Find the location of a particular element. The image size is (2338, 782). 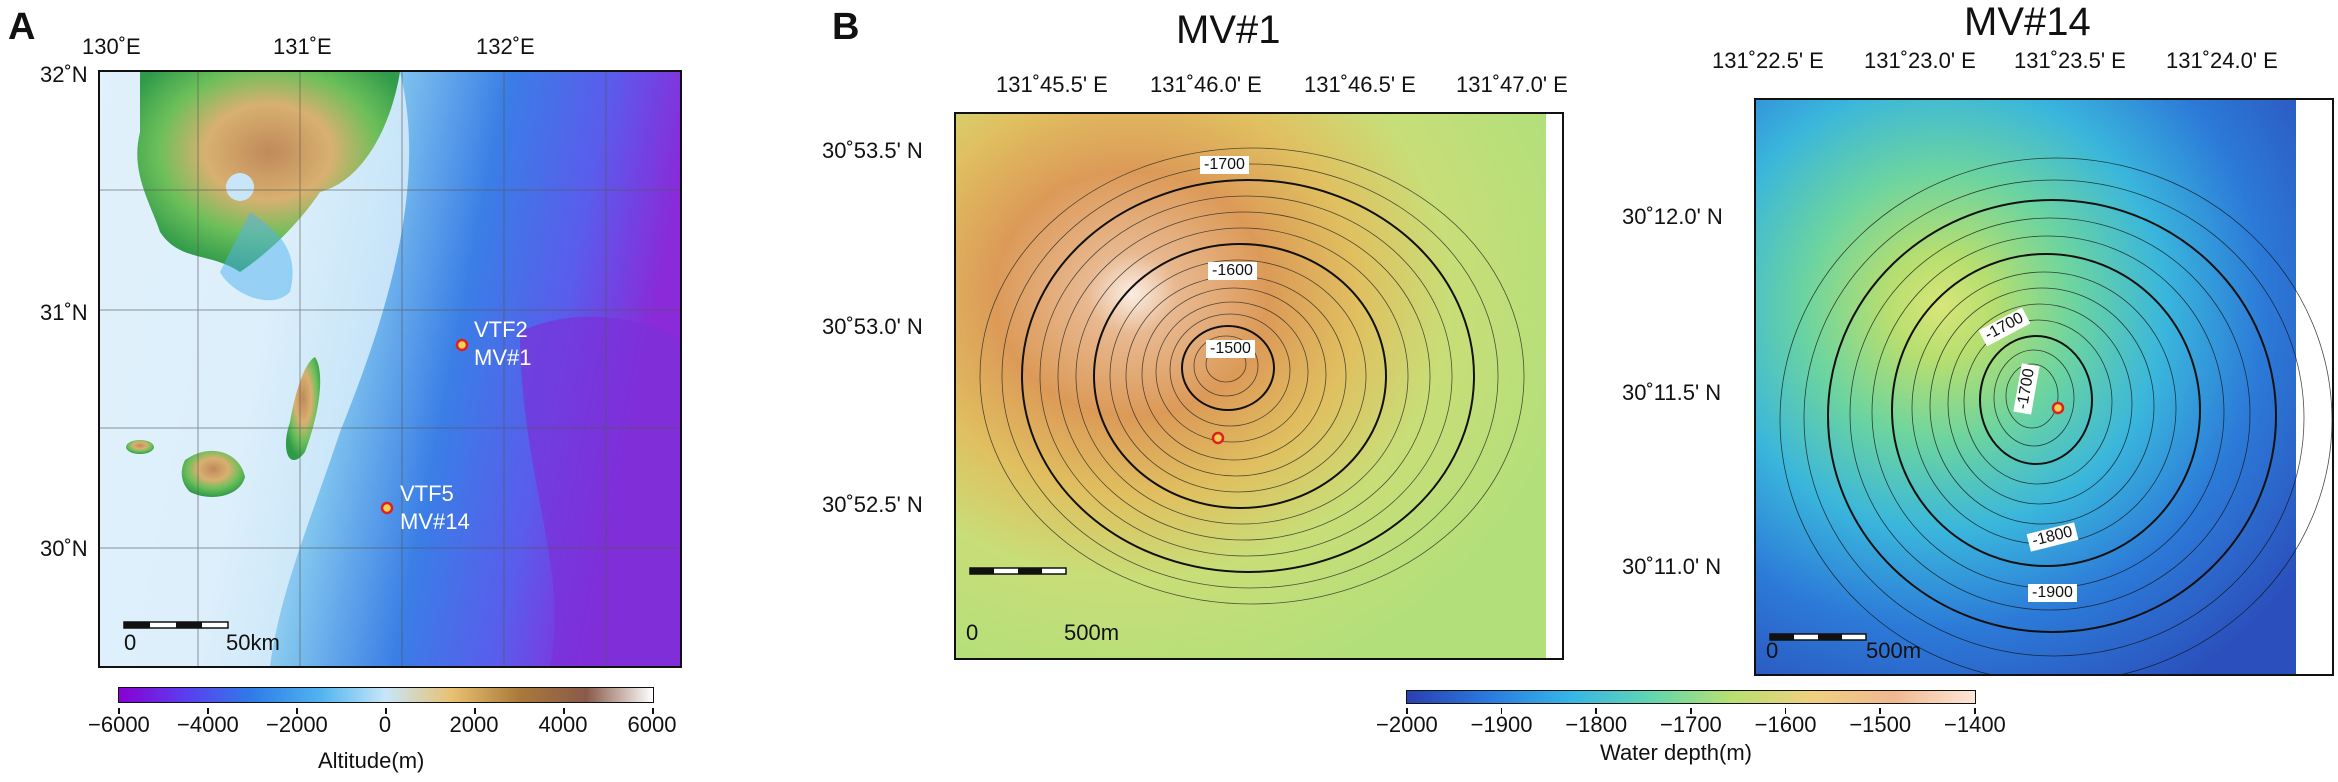

mv14-name: MV#14 is located at coordinates (435, 521).